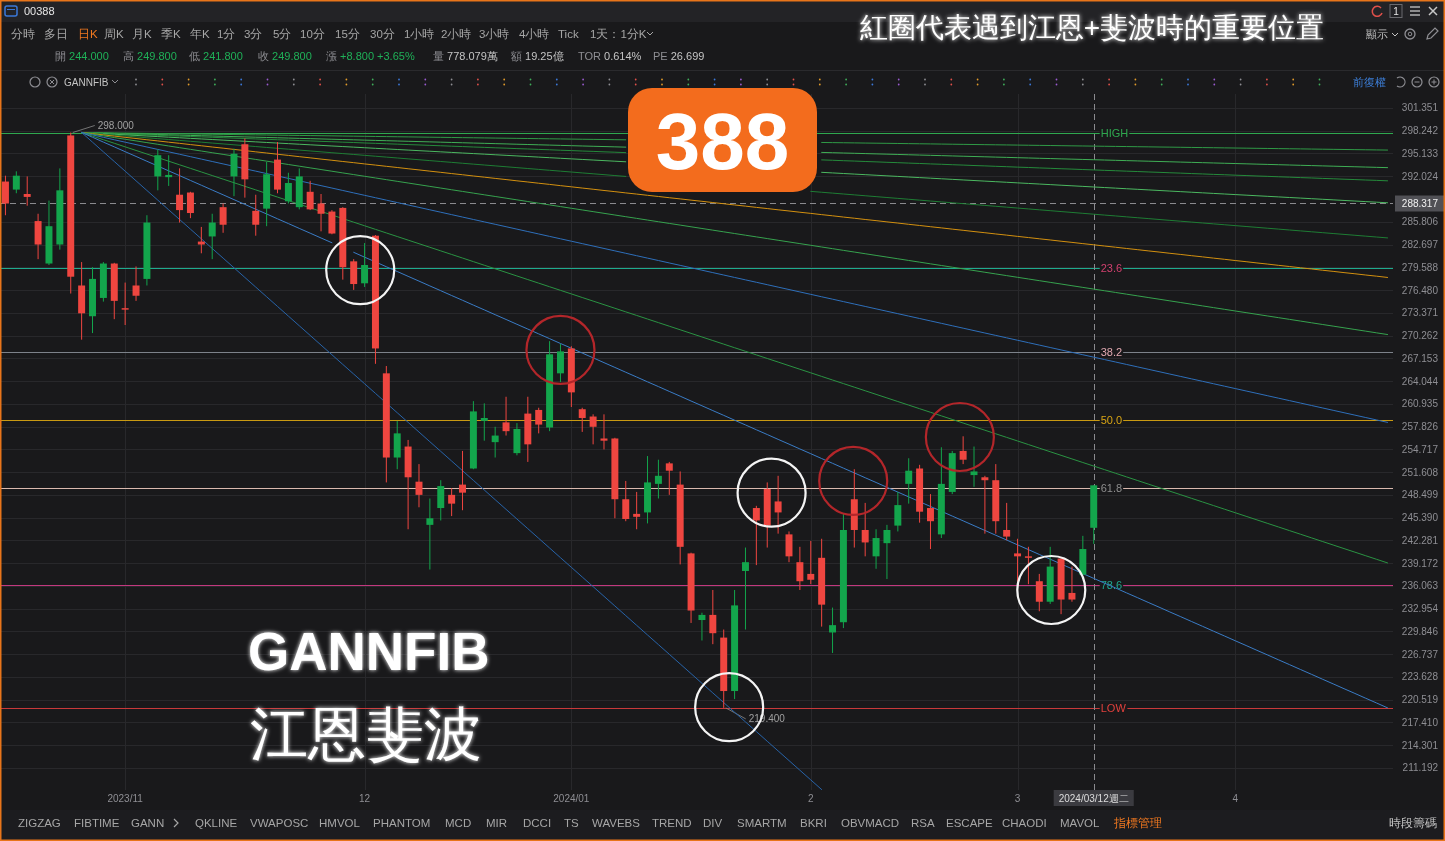  What do you see at coordinates (568, 34) in the screenshot?
I see `text: Tick` at bounding box center [568, 34].